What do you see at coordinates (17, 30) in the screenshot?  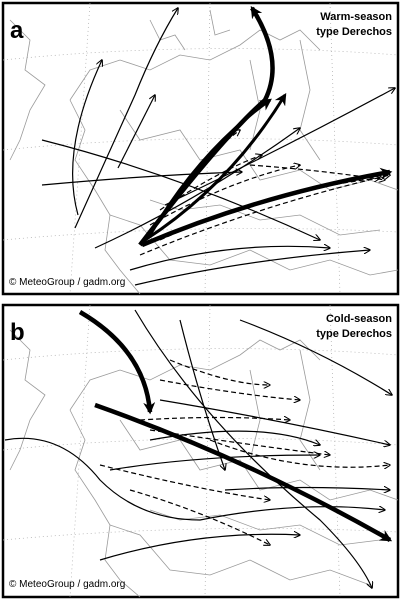 I see `panel-label: a` at bounding box center [17, 30].